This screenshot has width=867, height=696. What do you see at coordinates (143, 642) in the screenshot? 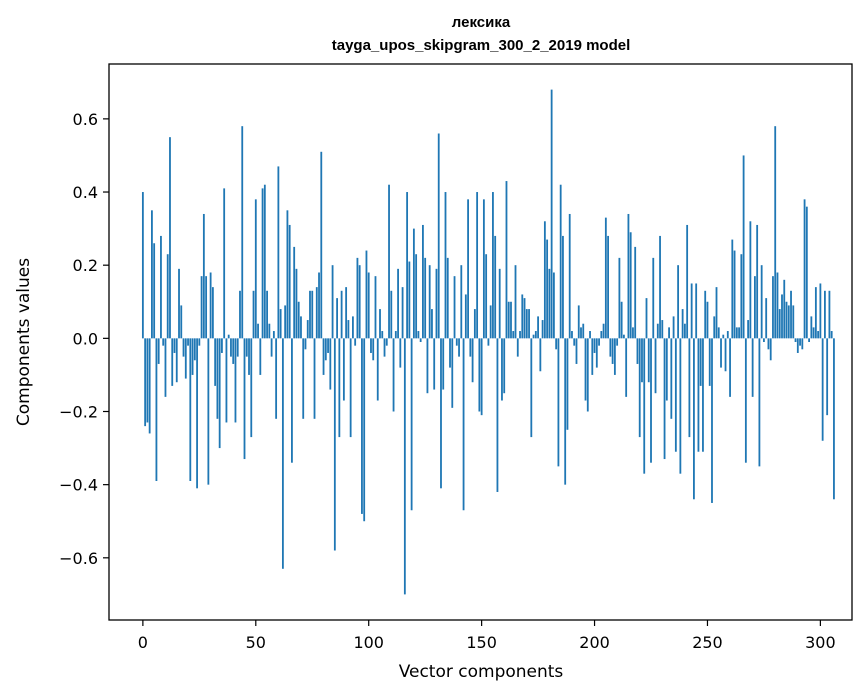
I see `x-tick-label: 0` at bounding box center [143, 642].